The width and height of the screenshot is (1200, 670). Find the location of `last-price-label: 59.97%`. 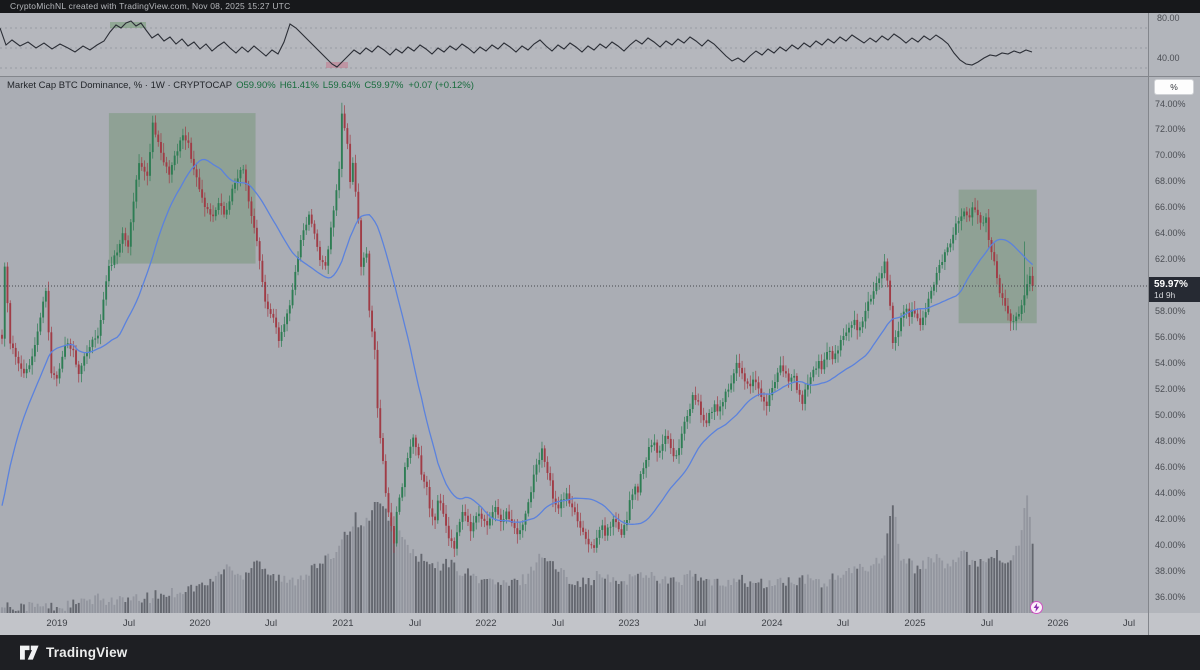

last-price-label: 59.97% is located at coordinates (1171, 284).